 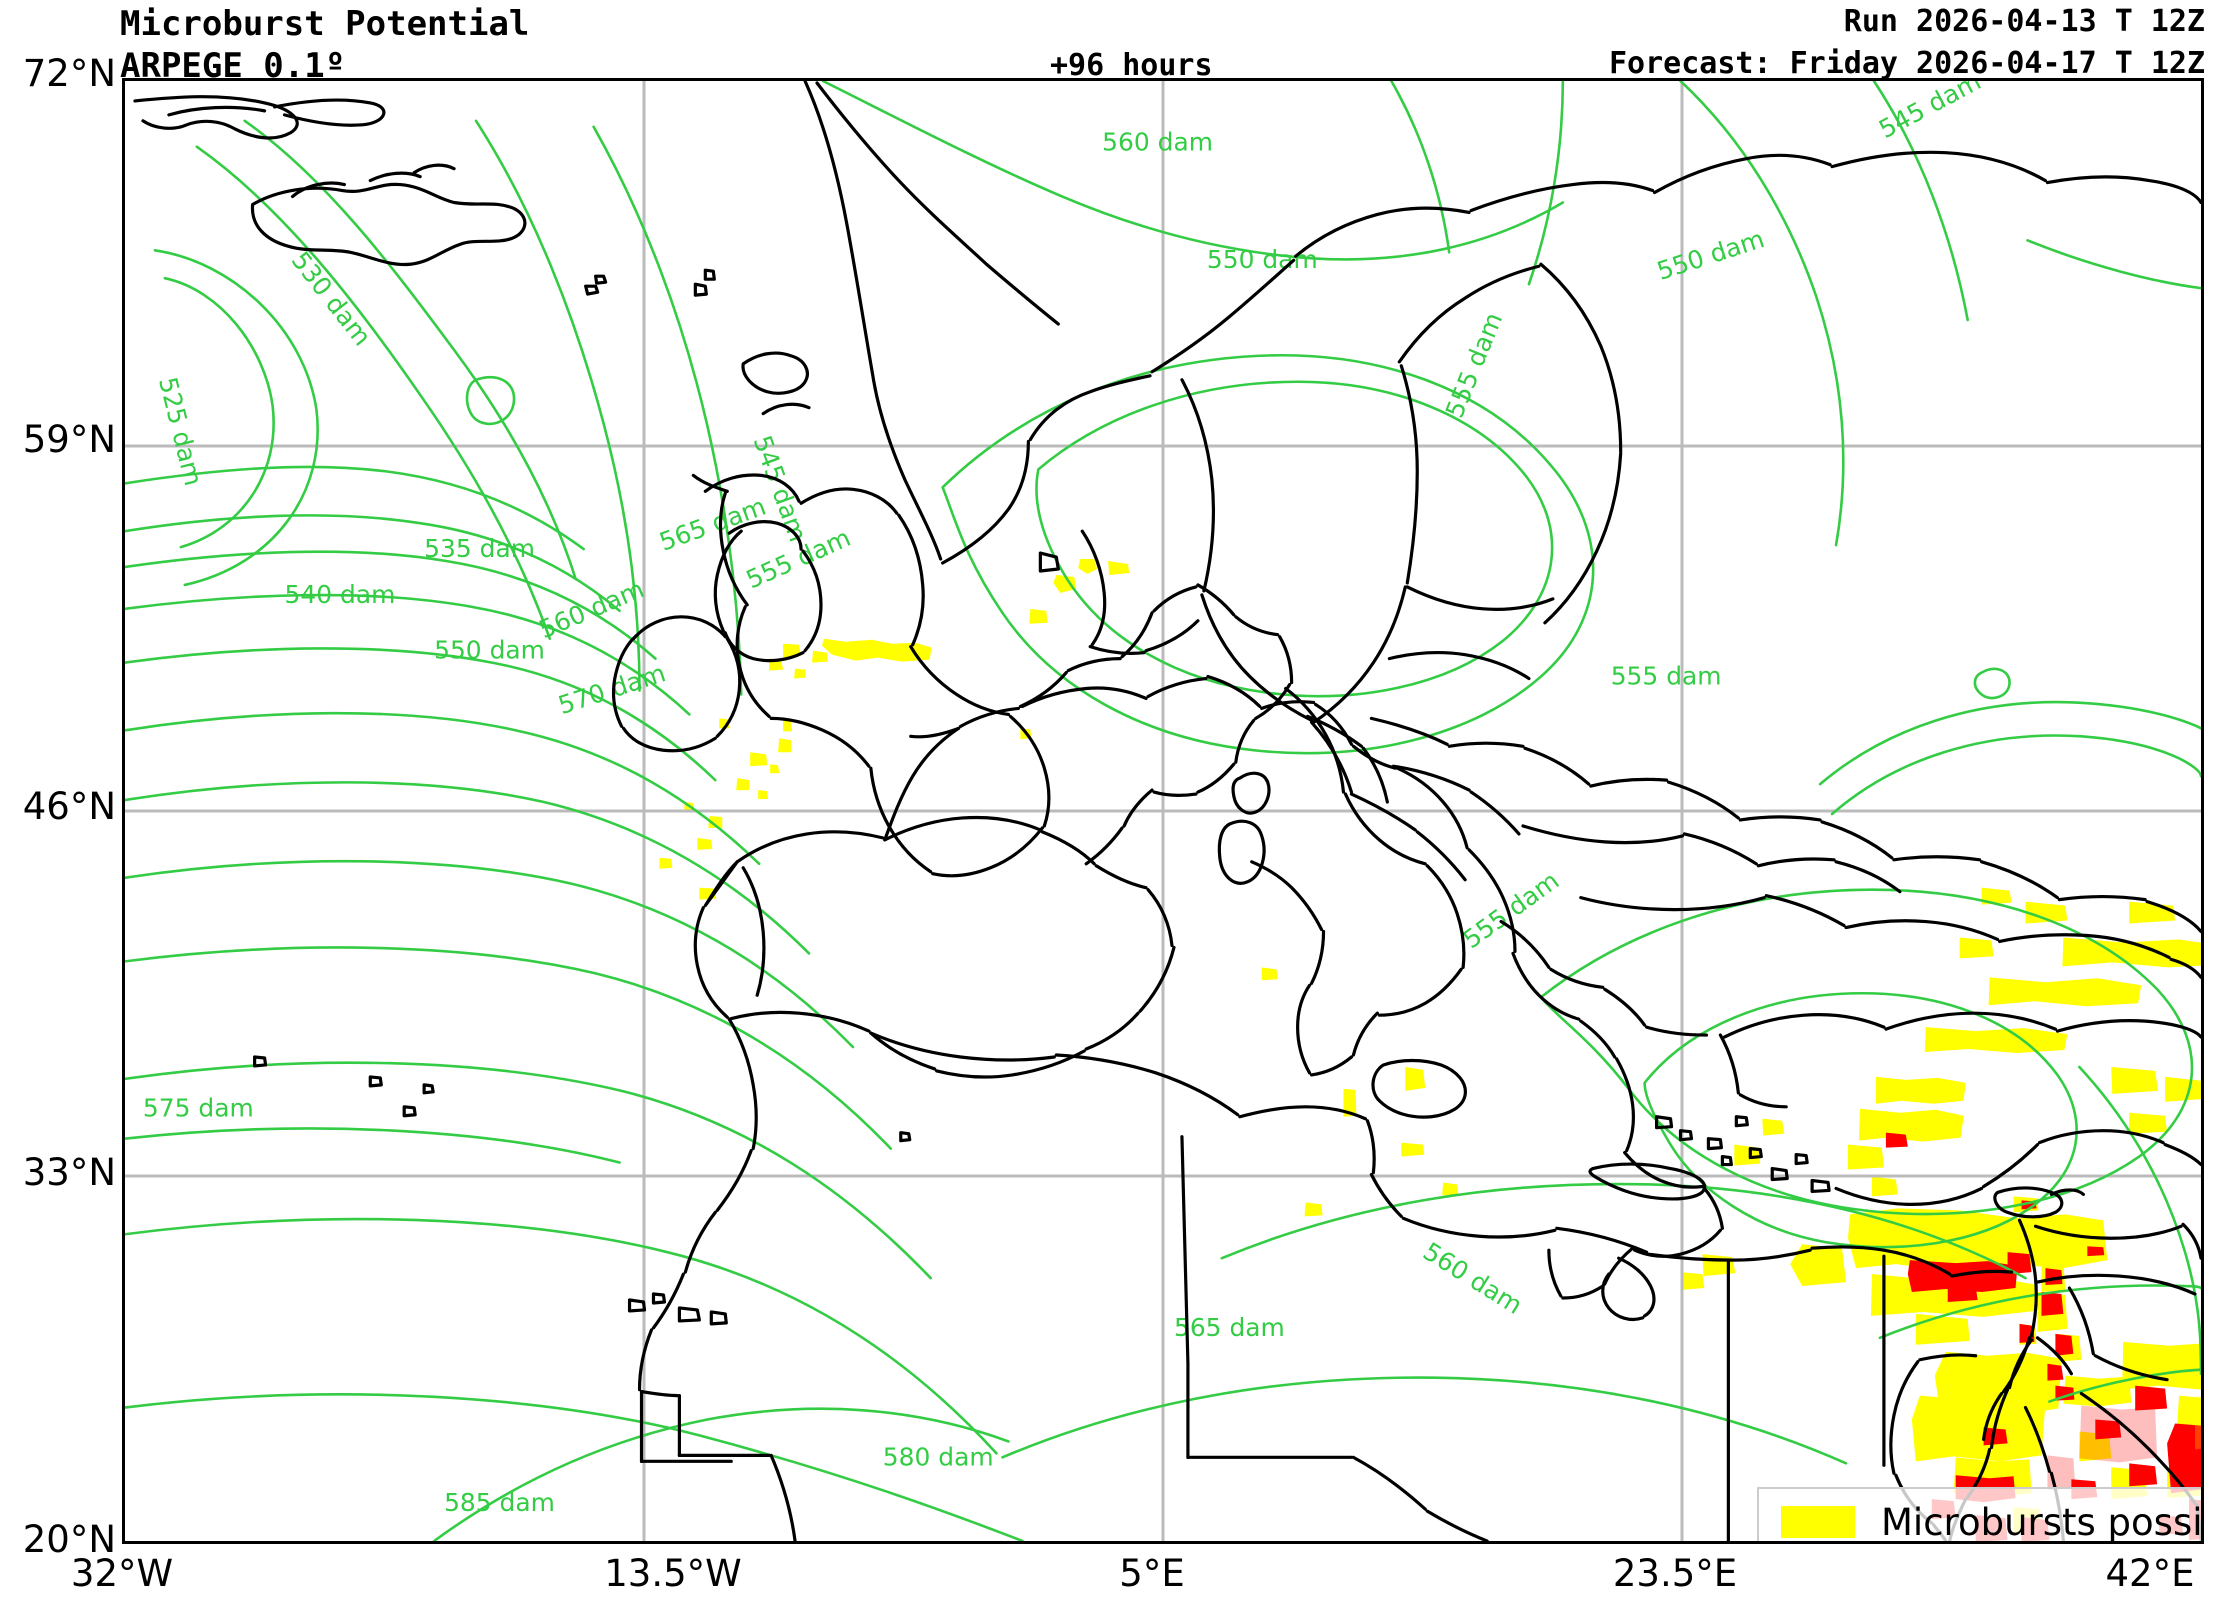 What do you see at coordinates (340, 594) in the screenshot?
I see `contour-label-540: 540 dam` at bounding box center [340, 594].